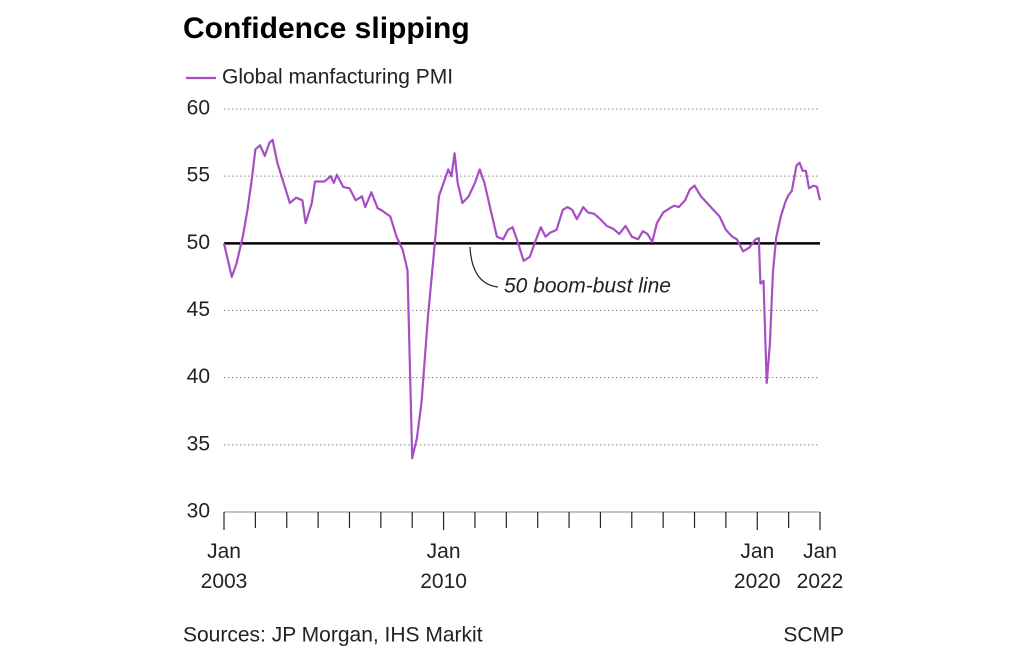 The image size is (1024, 651). I want to click on x-tick-label: Jan 2010, so click(443, 566).